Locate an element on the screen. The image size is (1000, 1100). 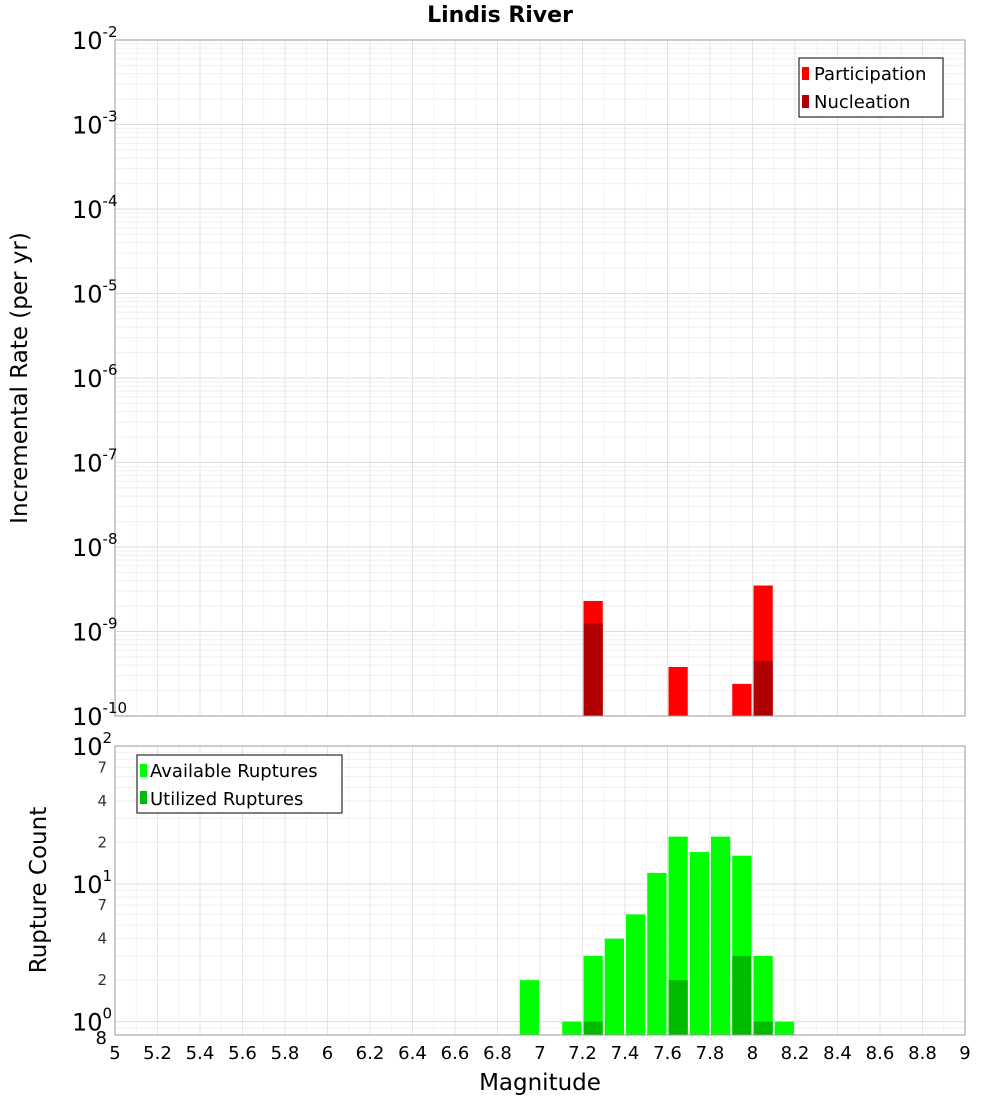
x-tick-label: 6.4 is located at coordinates (412, 1053).